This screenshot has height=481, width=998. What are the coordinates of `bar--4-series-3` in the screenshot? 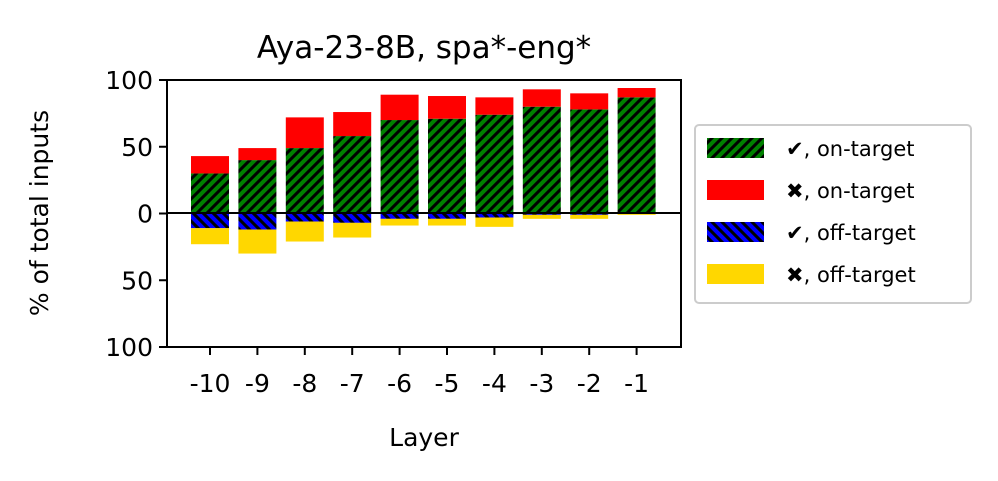 It's located at (494, 222).